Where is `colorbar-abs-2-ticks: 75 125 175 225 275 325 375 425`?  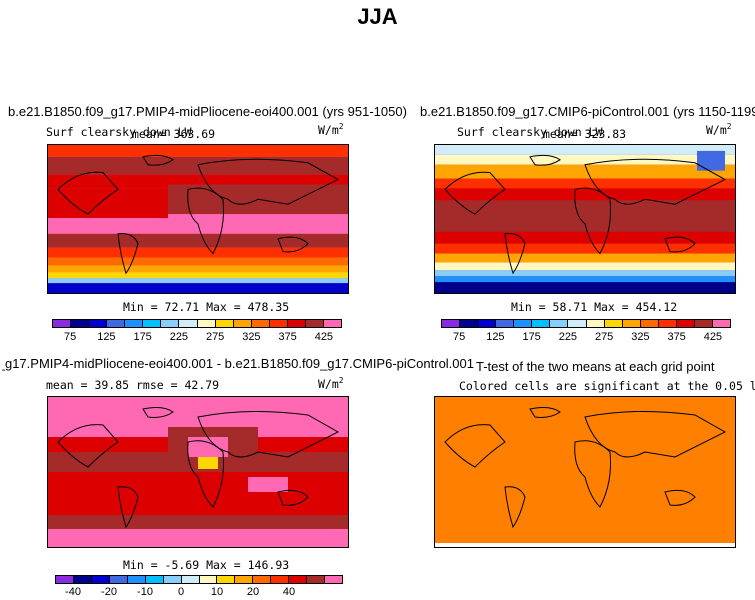
colorbar-abs-2-ticks: 75 125 175 225 275 325 375 425 is located at coordinates (586, 338).